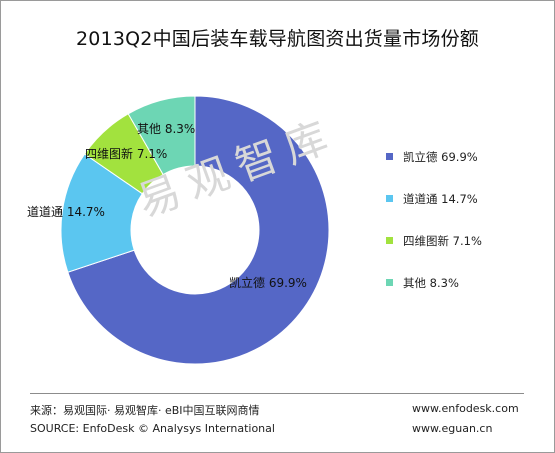 This screenshot has width=555, height=453. I want to click on source-divider, so click(277, 393).